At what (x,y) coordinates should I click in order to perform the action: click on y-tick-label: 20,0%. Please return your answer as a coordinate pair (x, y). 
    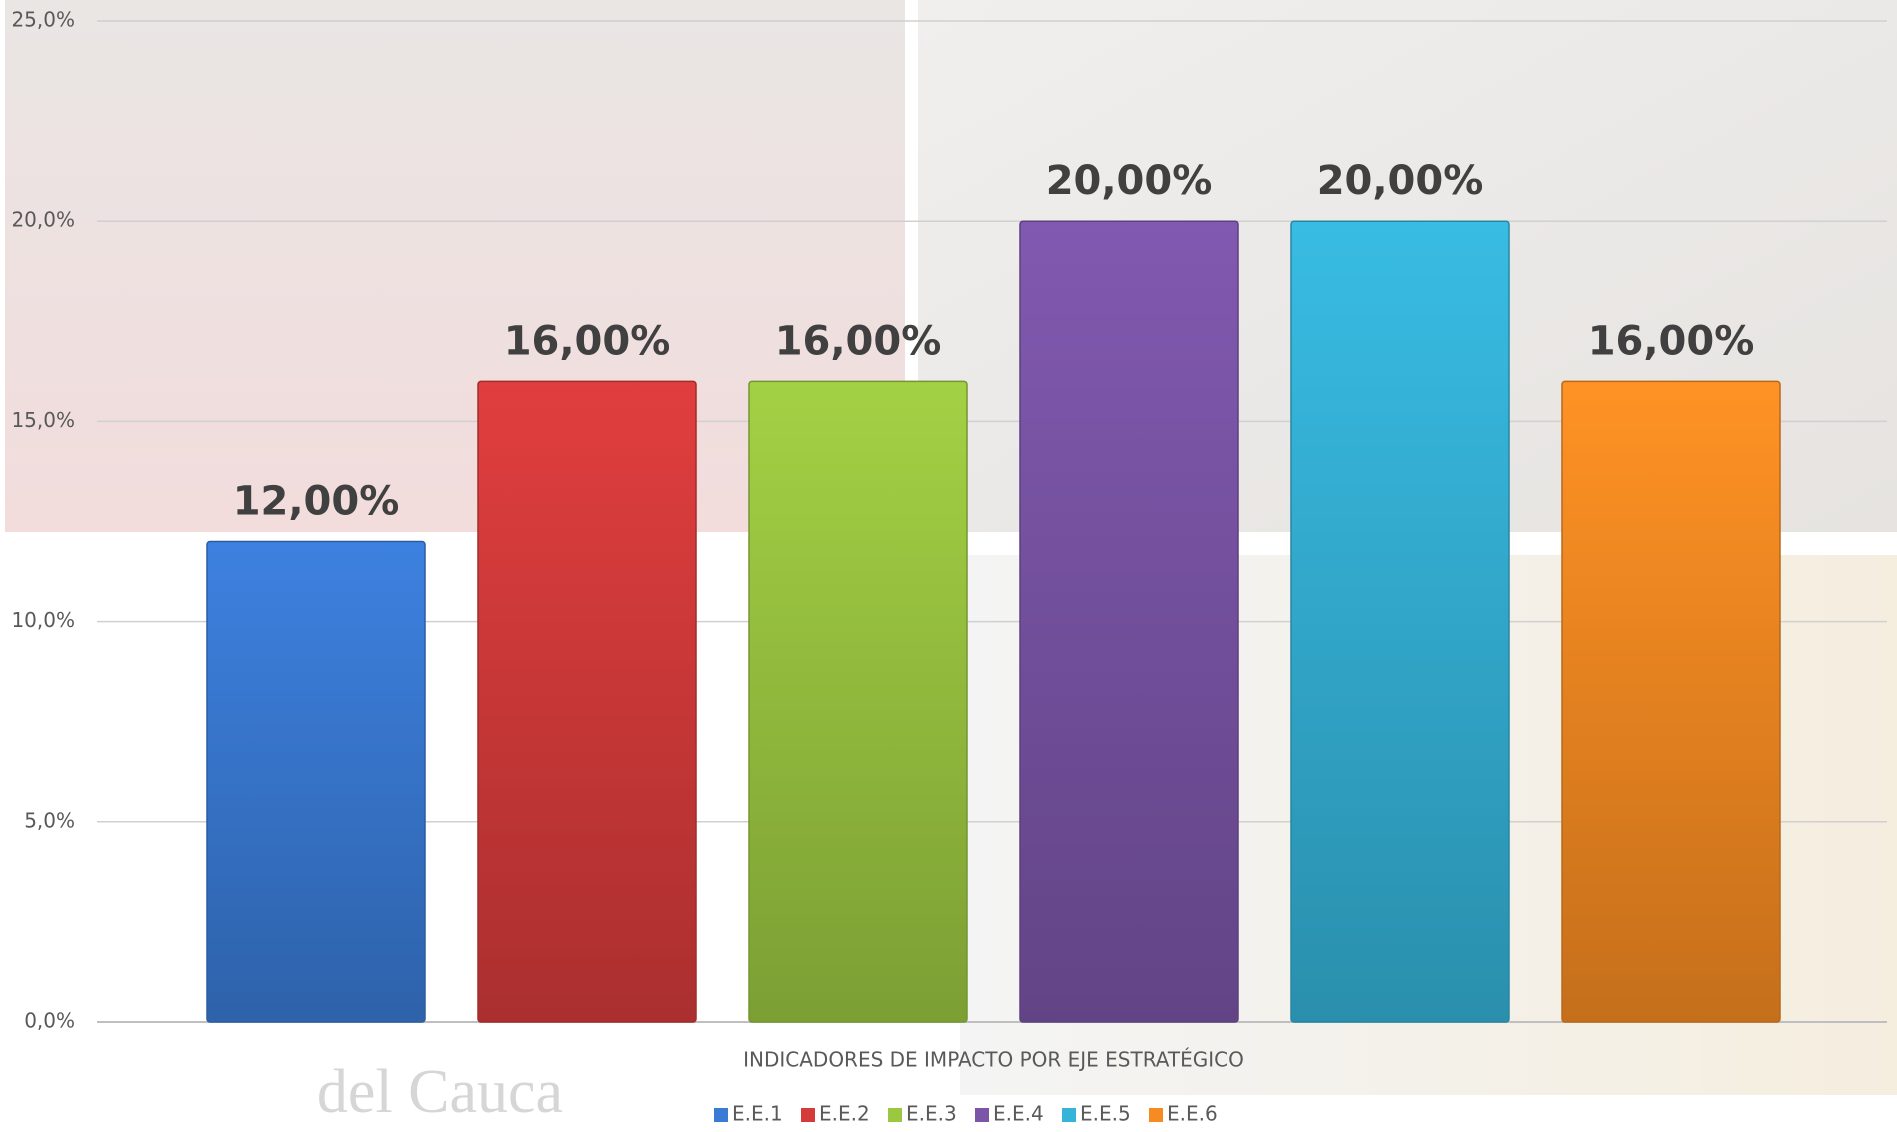
    Looking at the image, I should click on (43, 220).